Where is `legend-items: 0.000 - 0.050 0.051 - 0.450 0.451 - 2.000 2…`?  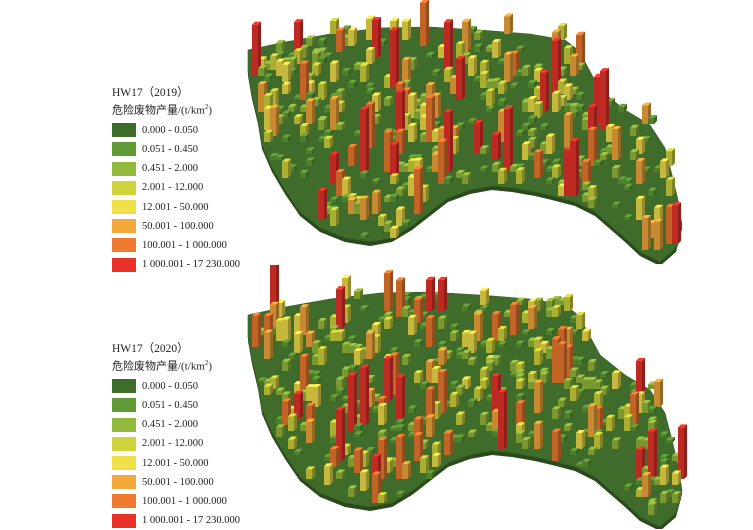 legend-items: 0.000 - 0.050 0.051 - 0.450 0.451 - 2.000 2… is located at coordinates (197, 198).